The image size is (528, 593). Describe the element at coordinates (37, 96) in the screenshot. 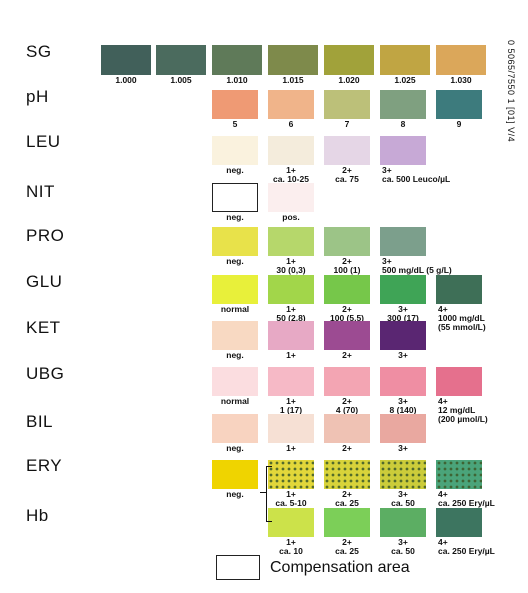

I see `param-label-ph: pH` at that location.